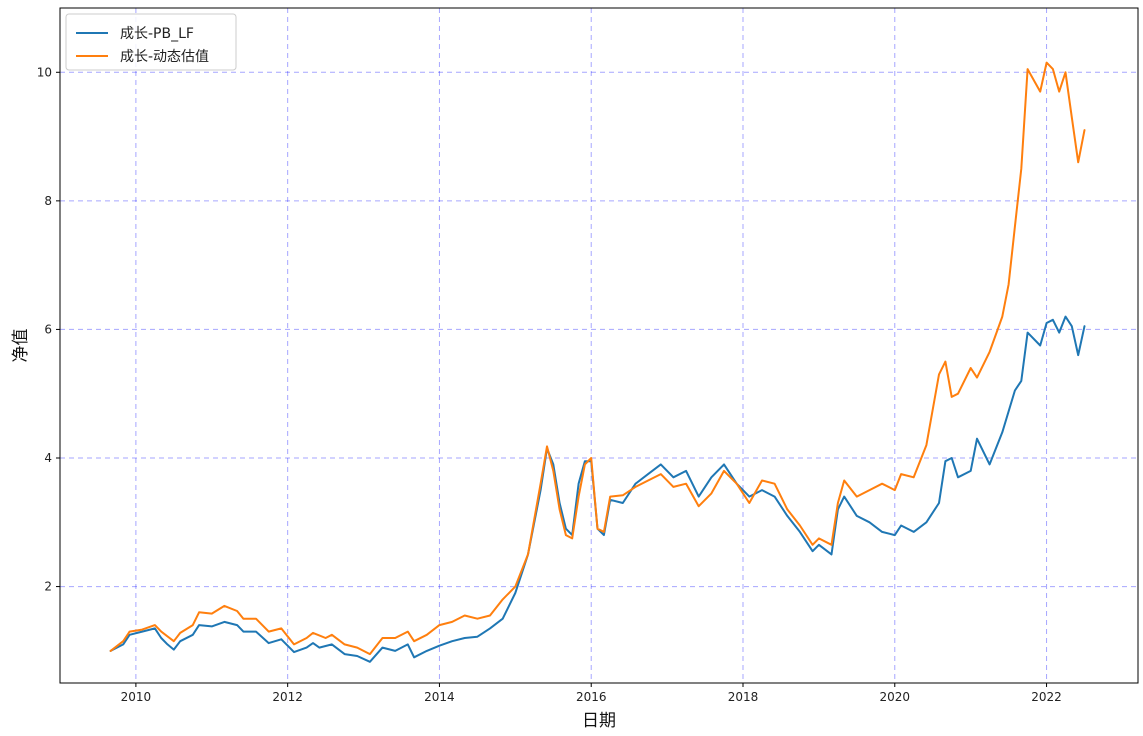 The height and width of the screenshot is (736, 1143). Describe the element at coordinates (21, 346) in the screenshot. I see `y-axis-label: 净值` at that location.